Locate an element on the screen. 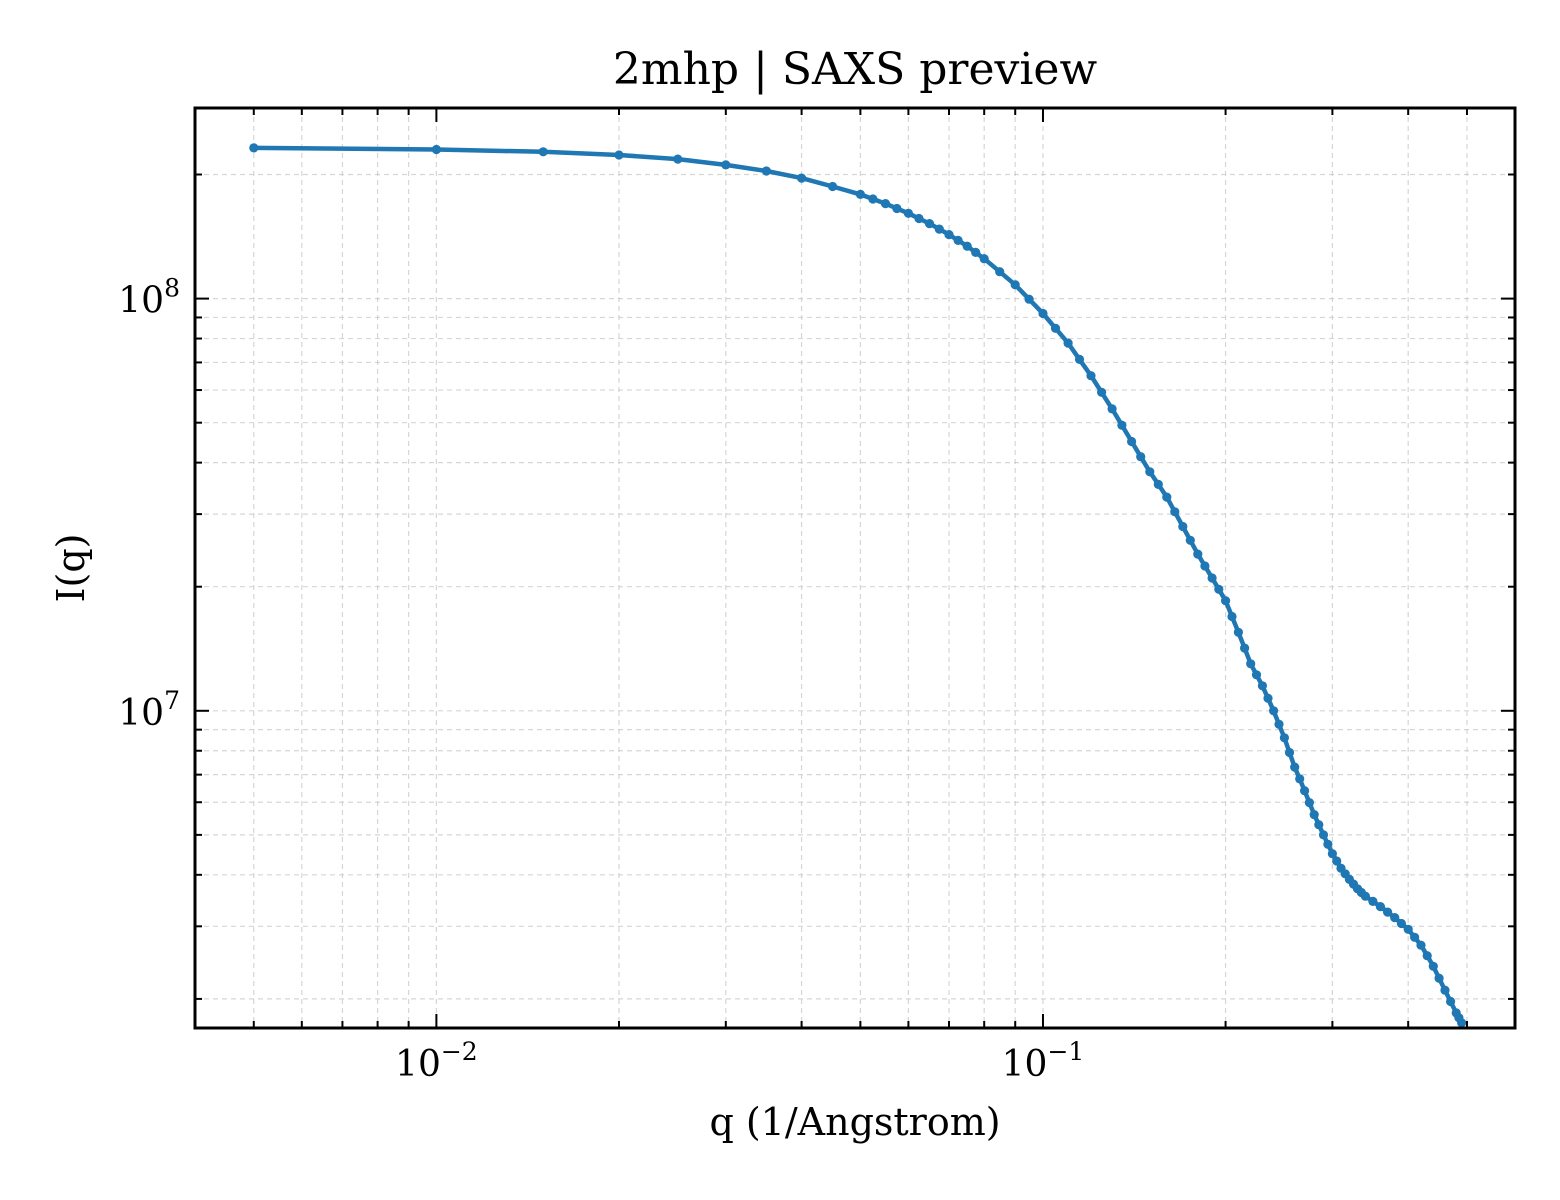  x-tick-label: 10⁻² is located at coordinates (436, 1061).